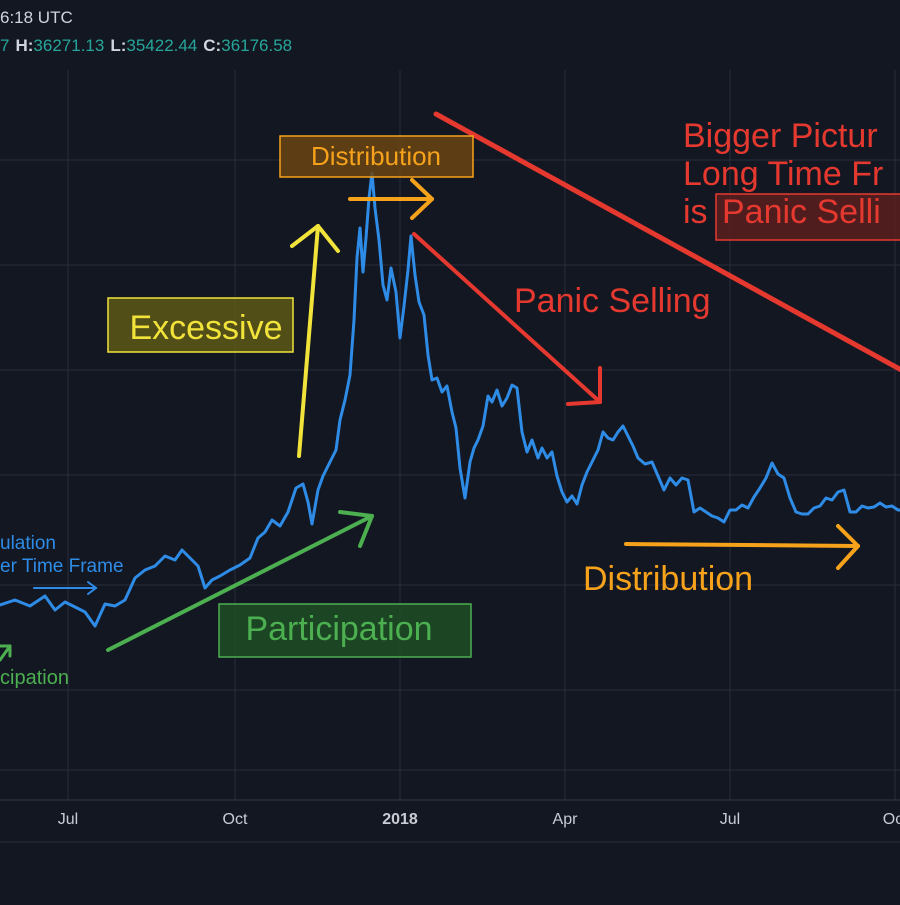 The width and height of the screenshot is (900, 905). I want to click on excessive-label: Excessive, so click(205, 328).